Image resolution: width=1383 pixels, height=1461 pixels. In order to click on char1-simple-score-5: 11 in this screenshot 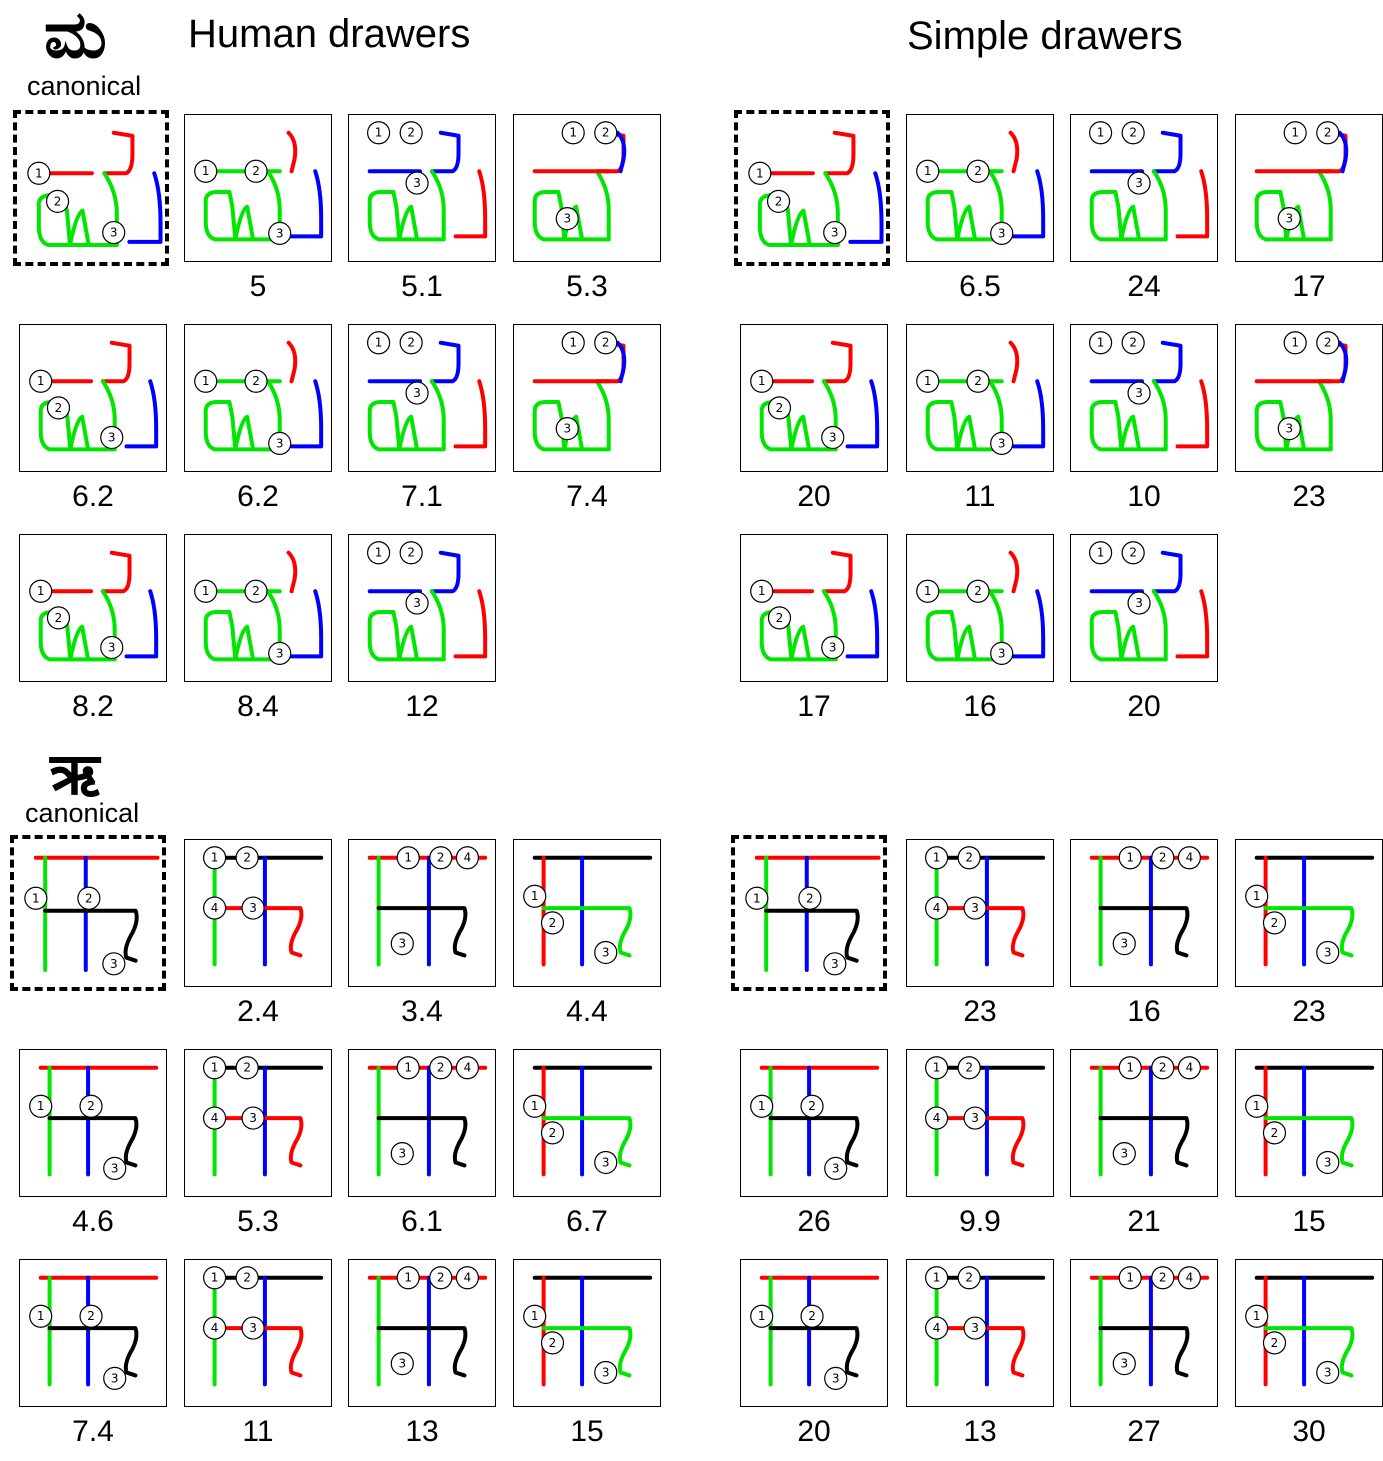, I will do `click(980, 496)`.